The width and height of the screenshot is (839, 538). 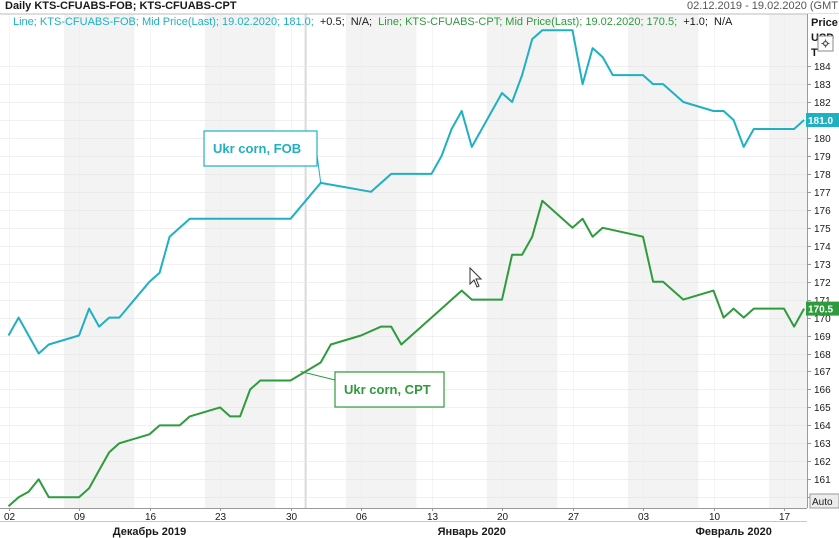 What do you see at coordinates (822, 103) in the screenshot?
I see `y-tick-label: 182` at bounding box center [822, 103].